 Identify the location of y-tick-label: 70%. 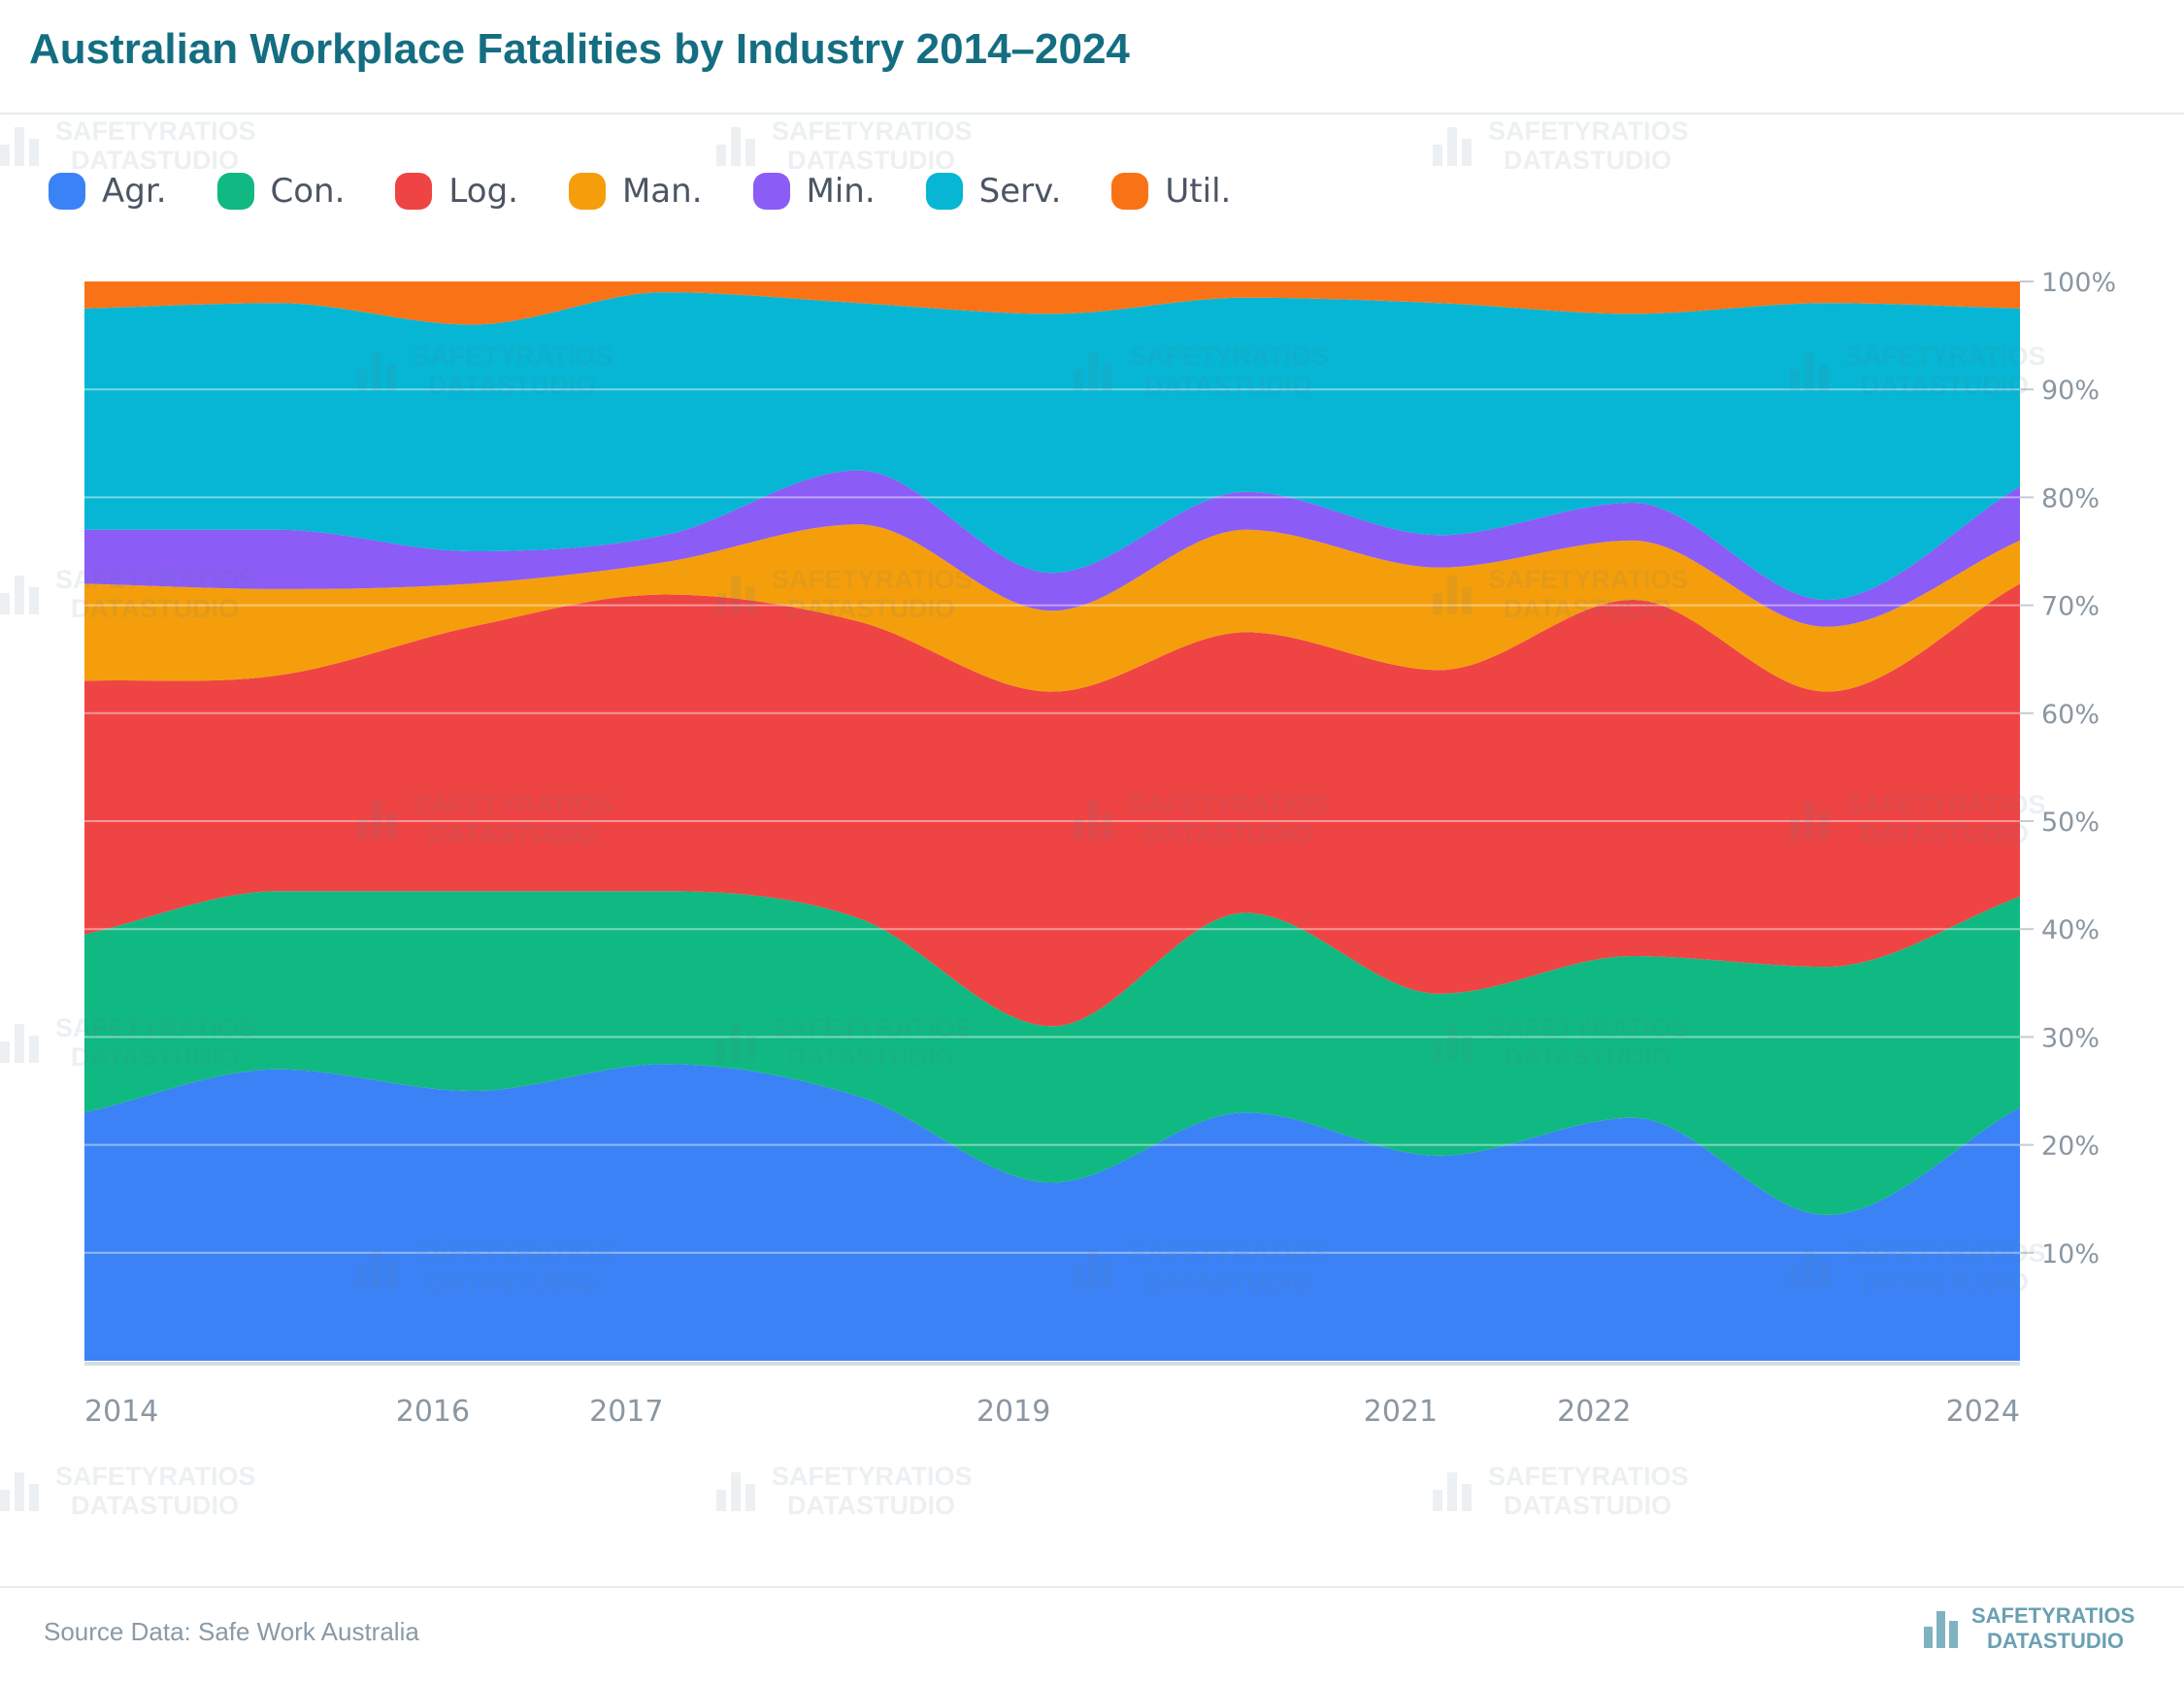
(2070, 607).